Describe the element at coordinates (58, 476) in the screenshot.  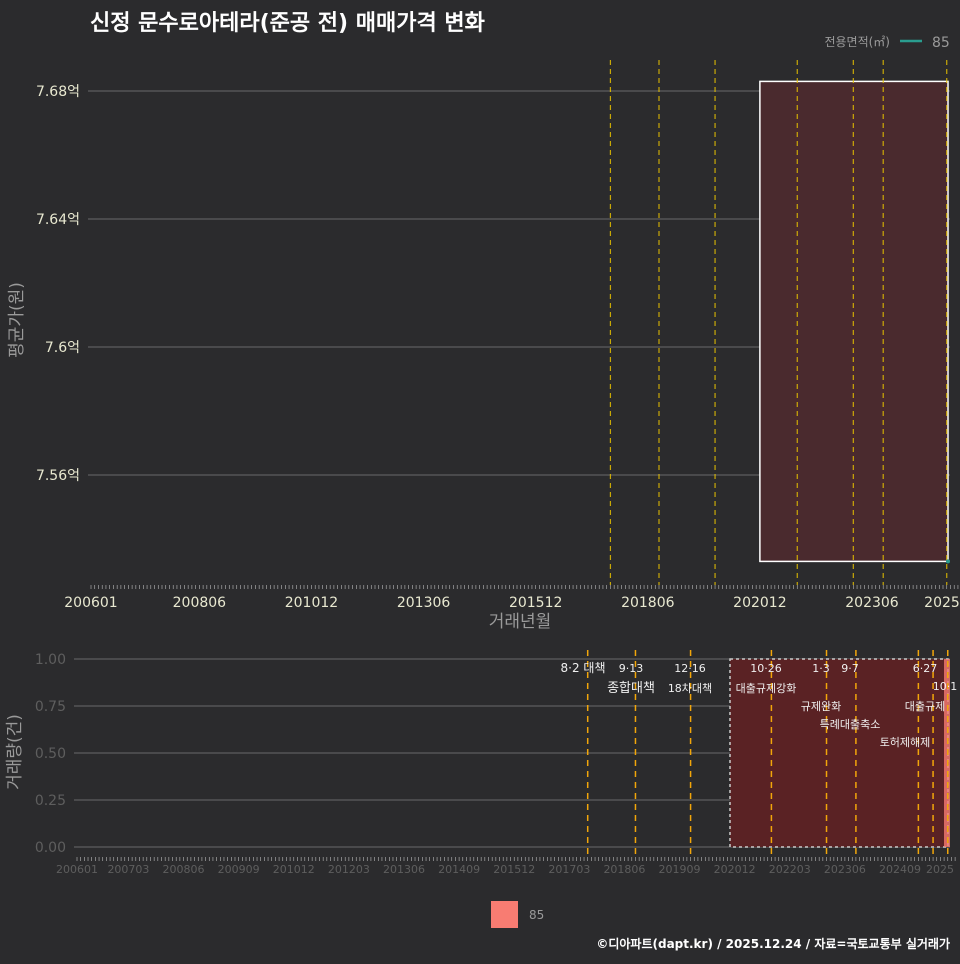
I see `y-tick-label: 7.56억` at that location.